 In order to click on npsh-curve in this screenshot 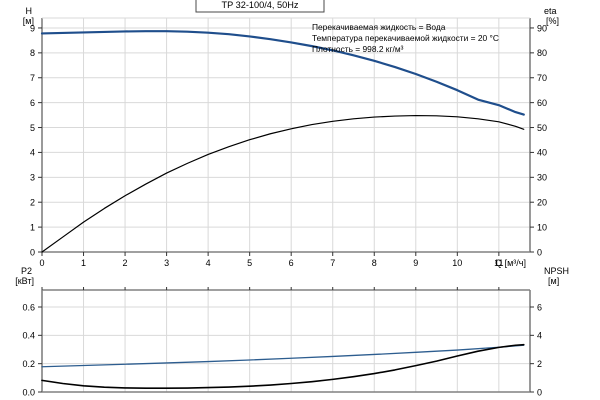, I will do `click(283, 366)`.